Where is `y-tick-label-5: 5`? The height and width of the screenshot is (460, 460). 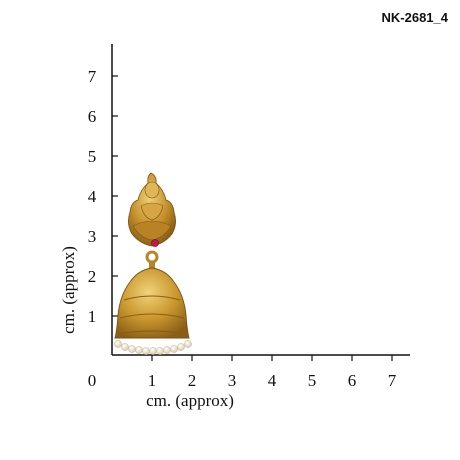
y-tick-label-5: 5 is located at coordinates (92, 156).